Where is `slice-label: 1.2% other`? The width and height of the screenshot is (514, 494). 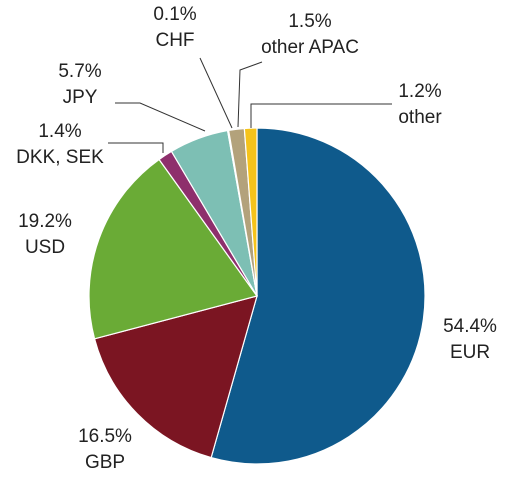 slice-label: 1.2% other is located at coordinates (420, 104).